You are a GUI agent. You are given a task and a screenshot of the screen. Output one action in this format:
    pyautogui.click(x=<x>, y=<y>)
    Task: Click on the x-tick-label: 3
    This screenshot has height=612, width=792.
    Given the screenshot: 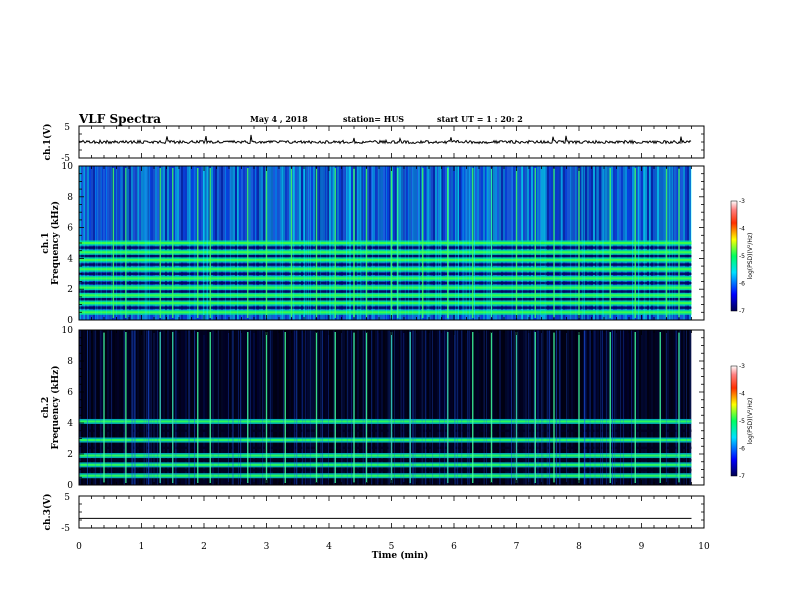 What is the action you would take?
    pyautogui.click(x=267, y=547)
    